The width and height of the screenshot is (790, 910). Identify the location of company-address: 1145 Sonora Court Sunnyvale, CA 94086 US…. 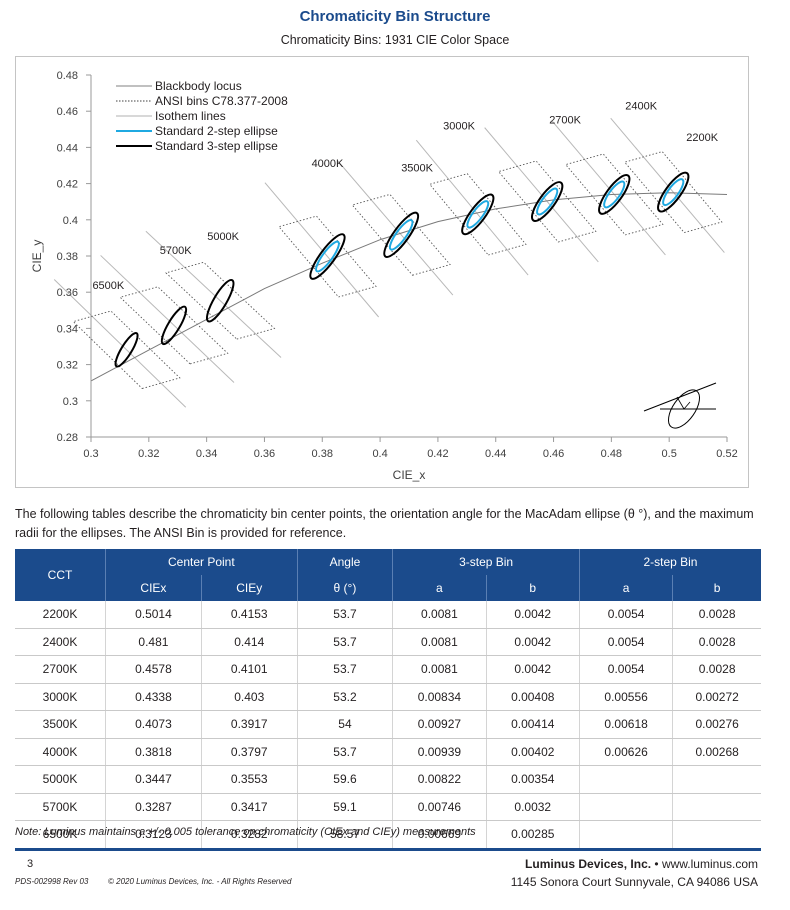
(634, 882).